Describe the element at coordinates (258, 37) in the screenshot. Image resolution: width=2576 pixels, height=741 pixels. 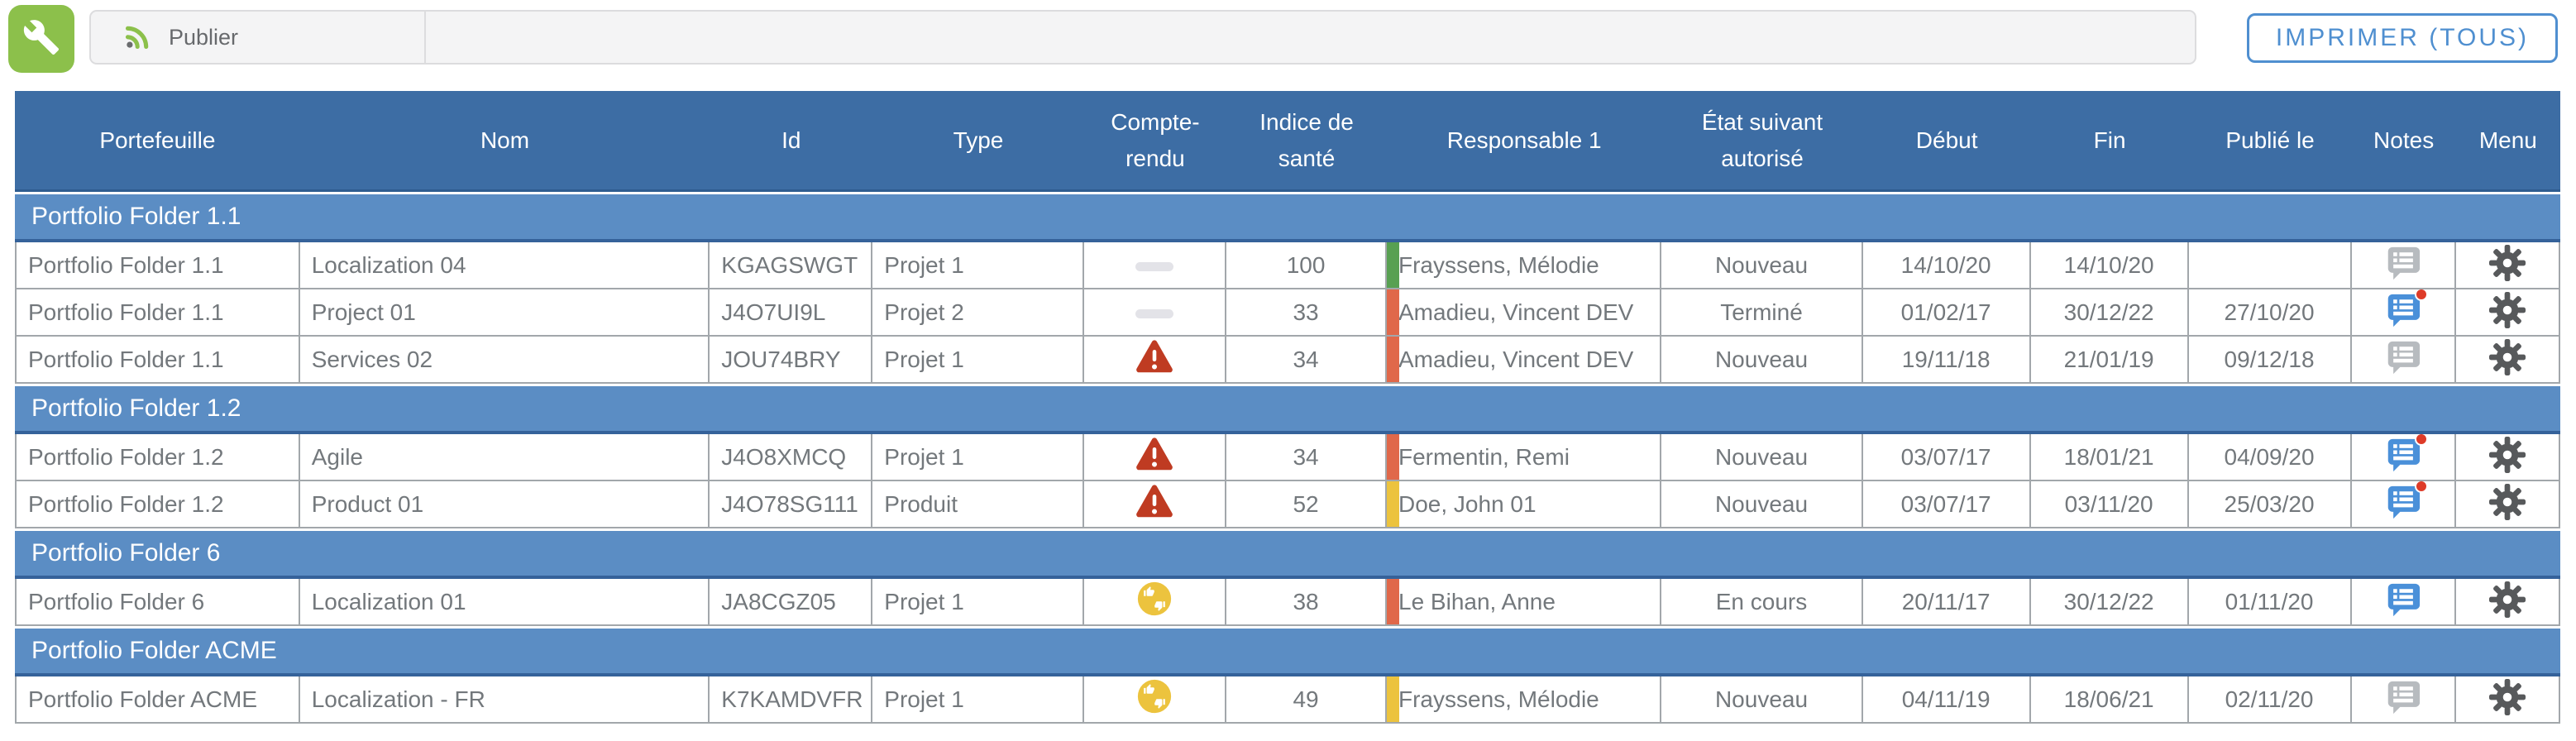
I see `publier-button: Publier` at that location.